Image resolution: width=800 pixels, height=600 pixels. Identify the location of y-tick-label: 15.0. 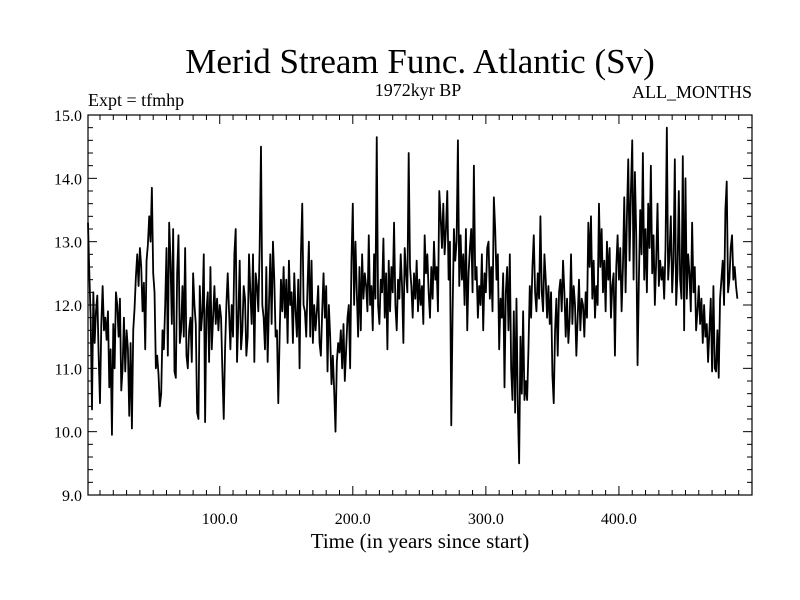
(68, 116).